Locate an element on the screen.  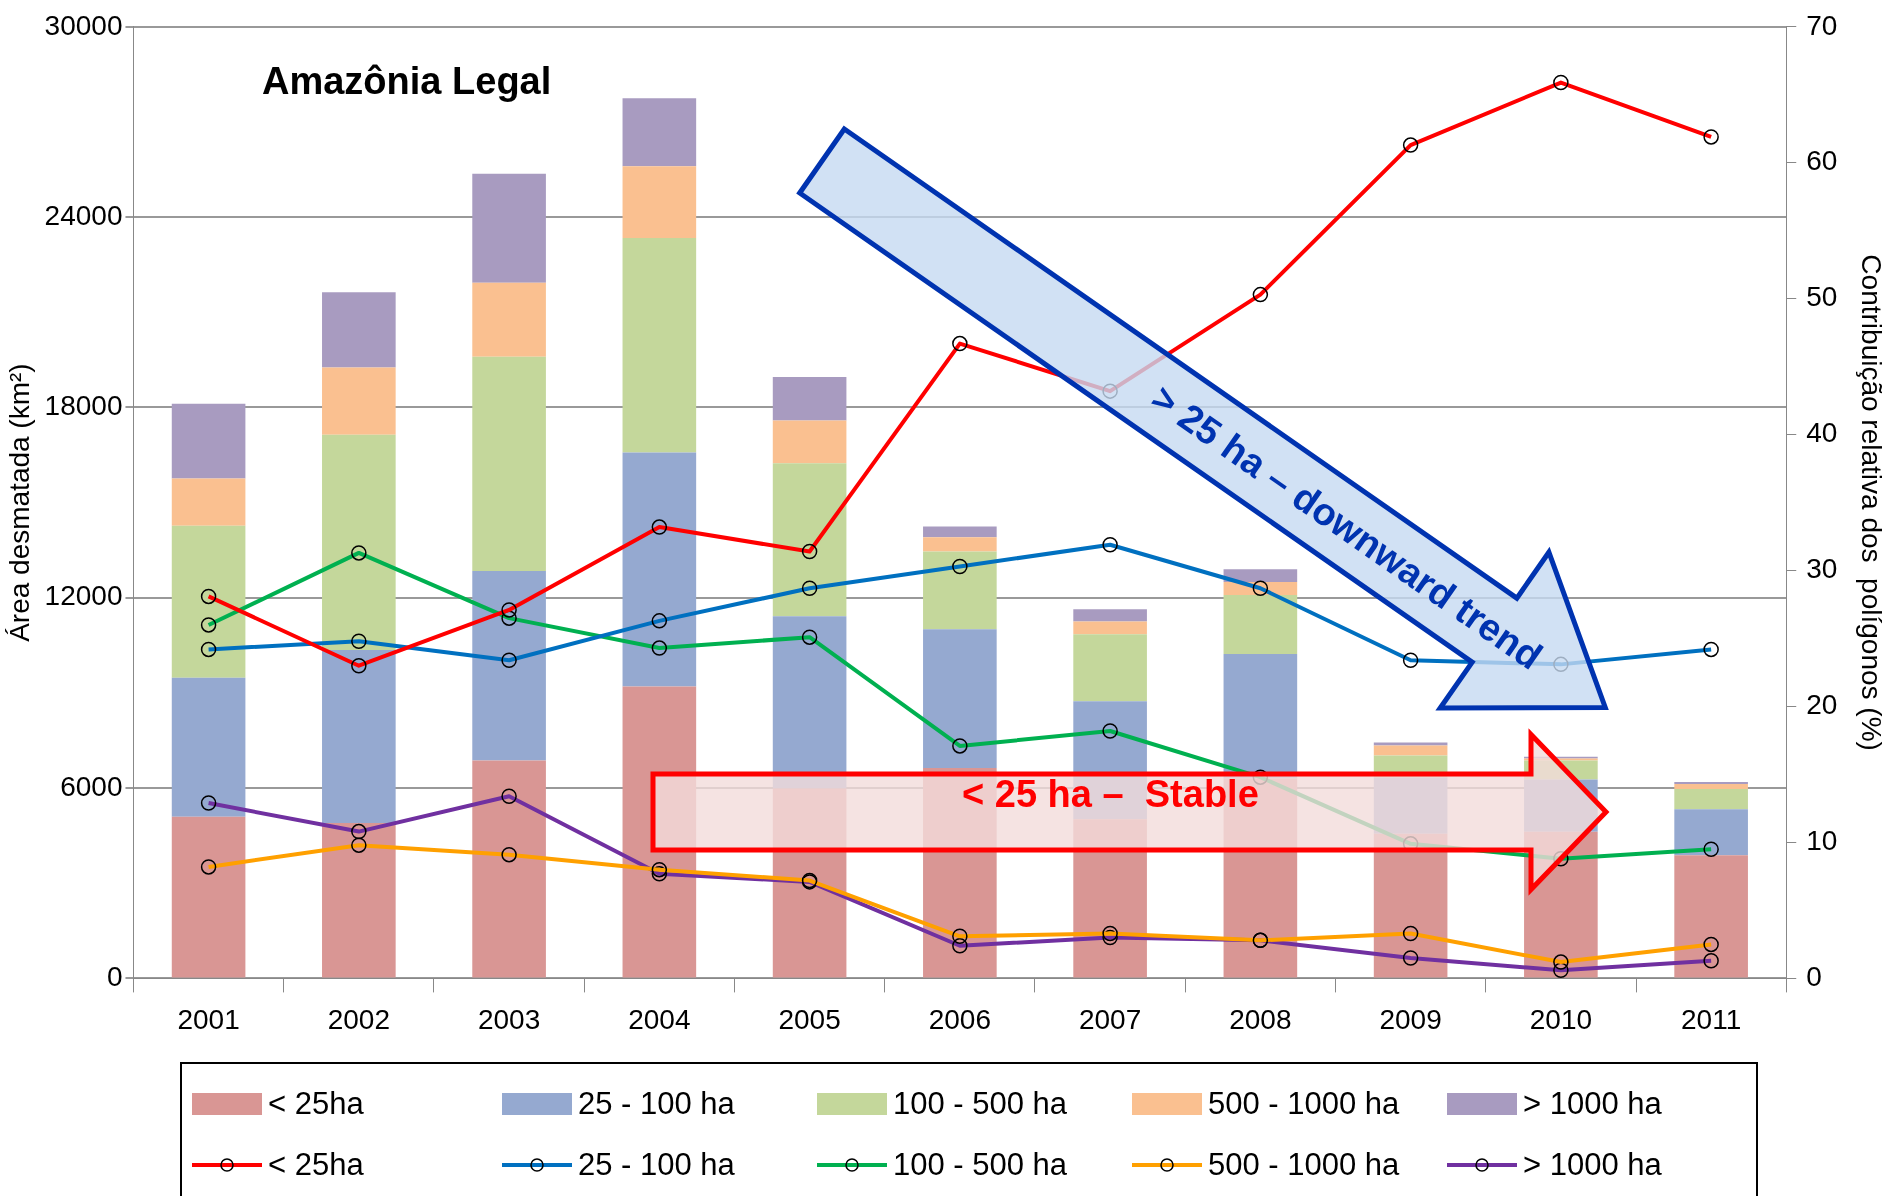
y2-tick-label: 10 is located at coordinates (1822, 841).